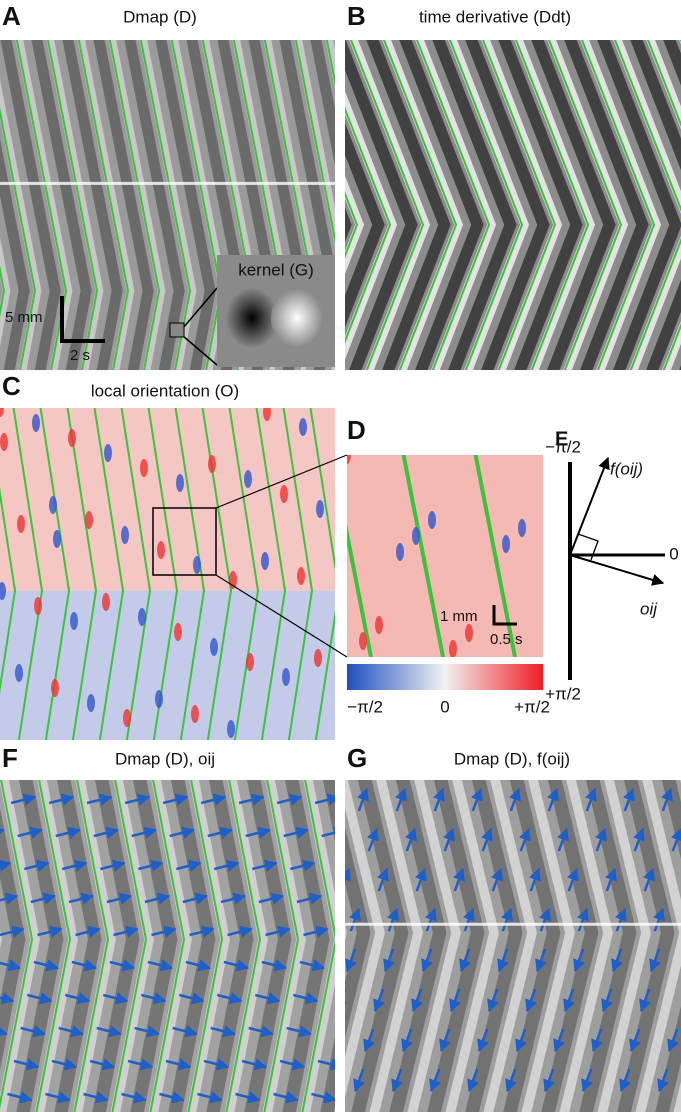 Image resolution: width=681 pixels, height=1112 pixels. I want to click on inset-title: kernel (G), so click(276, 269).